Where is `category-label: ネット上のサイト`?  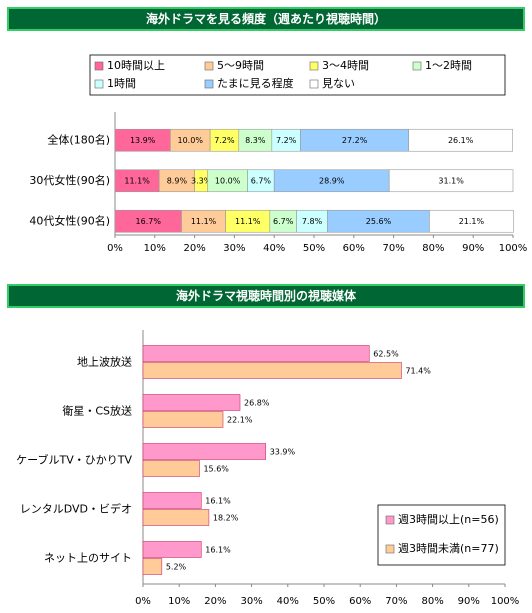 category-label: ネット上のサイト is located at coordinates (88, 558).